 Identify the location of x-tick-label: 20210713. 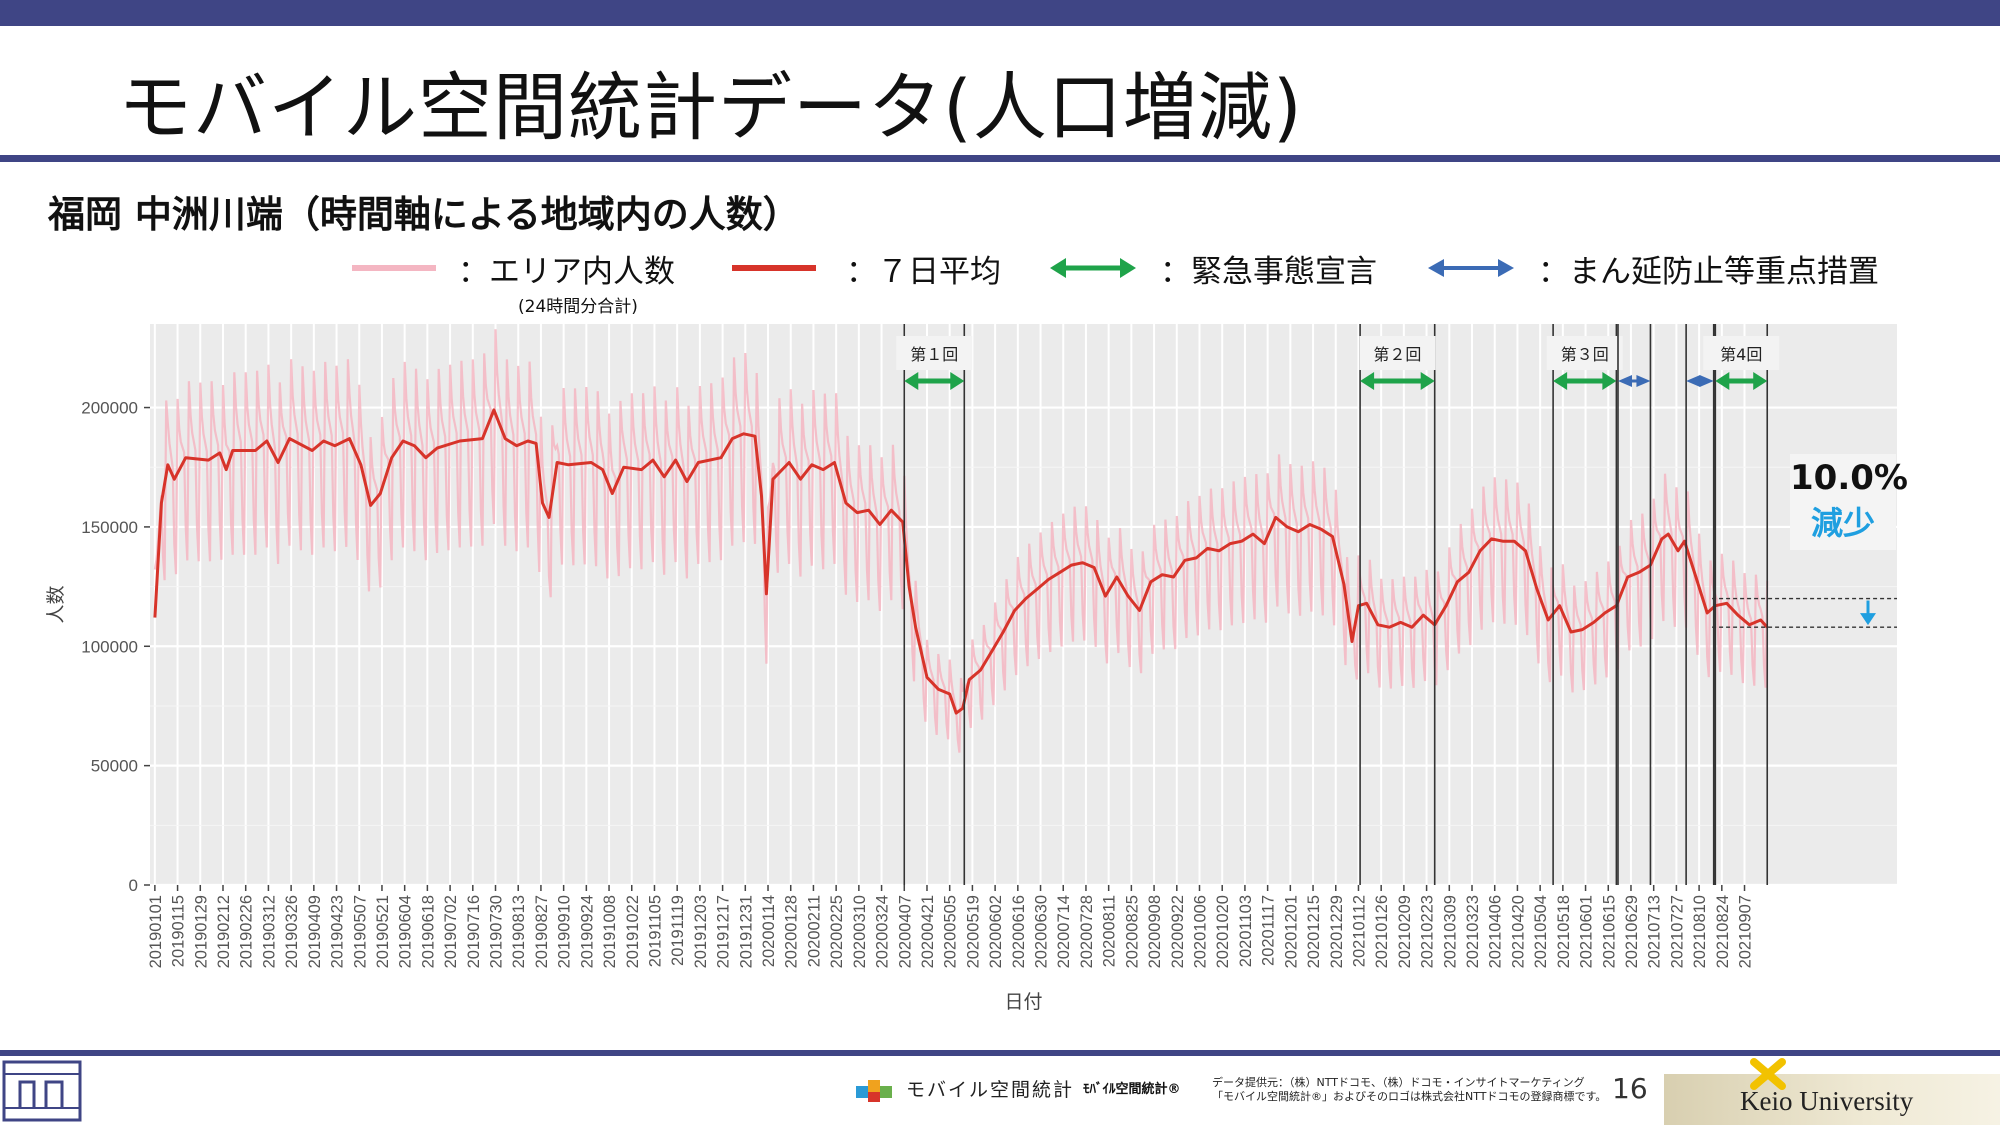
(1655, 931).